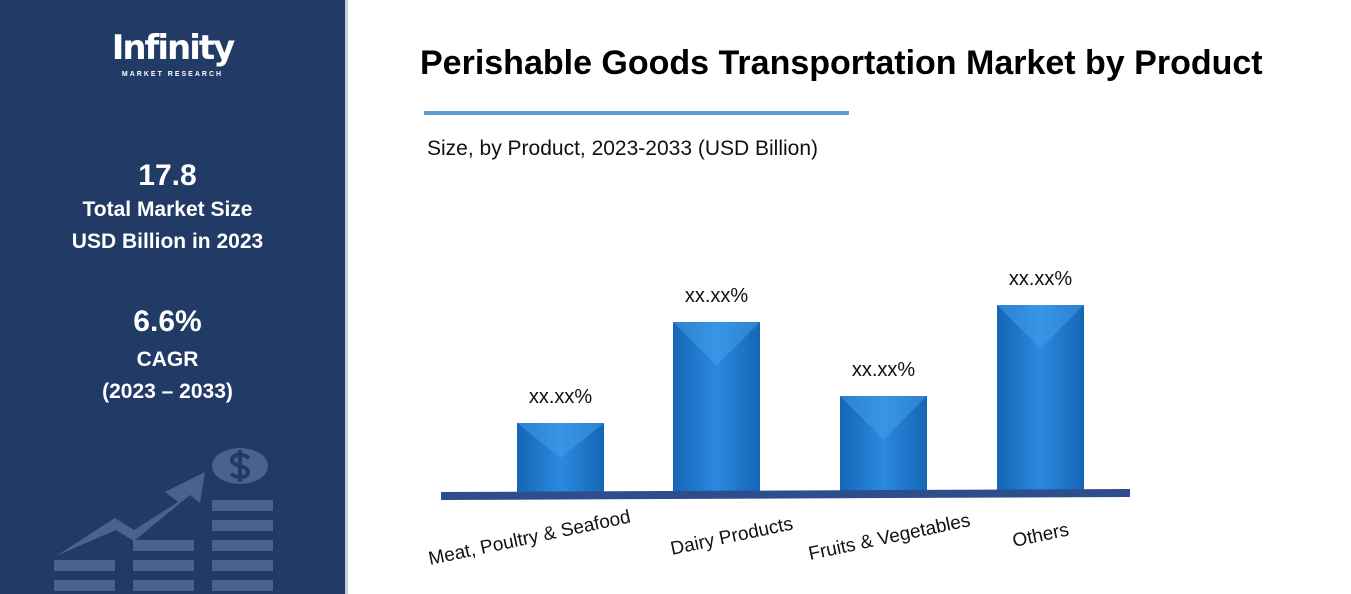  Describe the element at coordinates (167, 359) in the screenshot. I see `cagr-label: CAGR` at that location.